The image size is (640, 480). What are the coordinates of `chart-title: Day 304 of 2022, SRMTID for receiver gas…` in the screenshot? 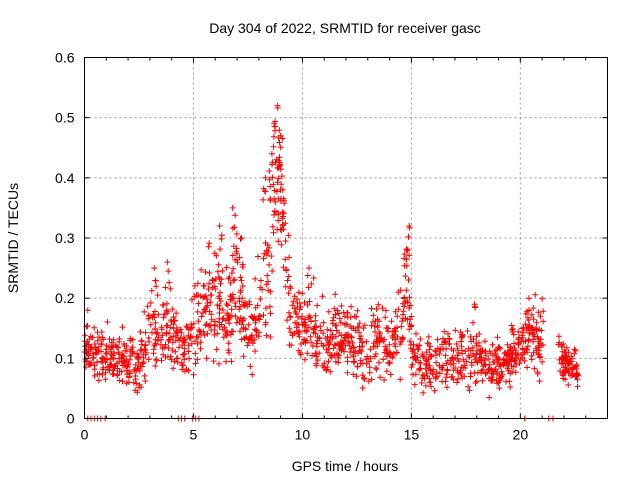 It's located at (345, 28).